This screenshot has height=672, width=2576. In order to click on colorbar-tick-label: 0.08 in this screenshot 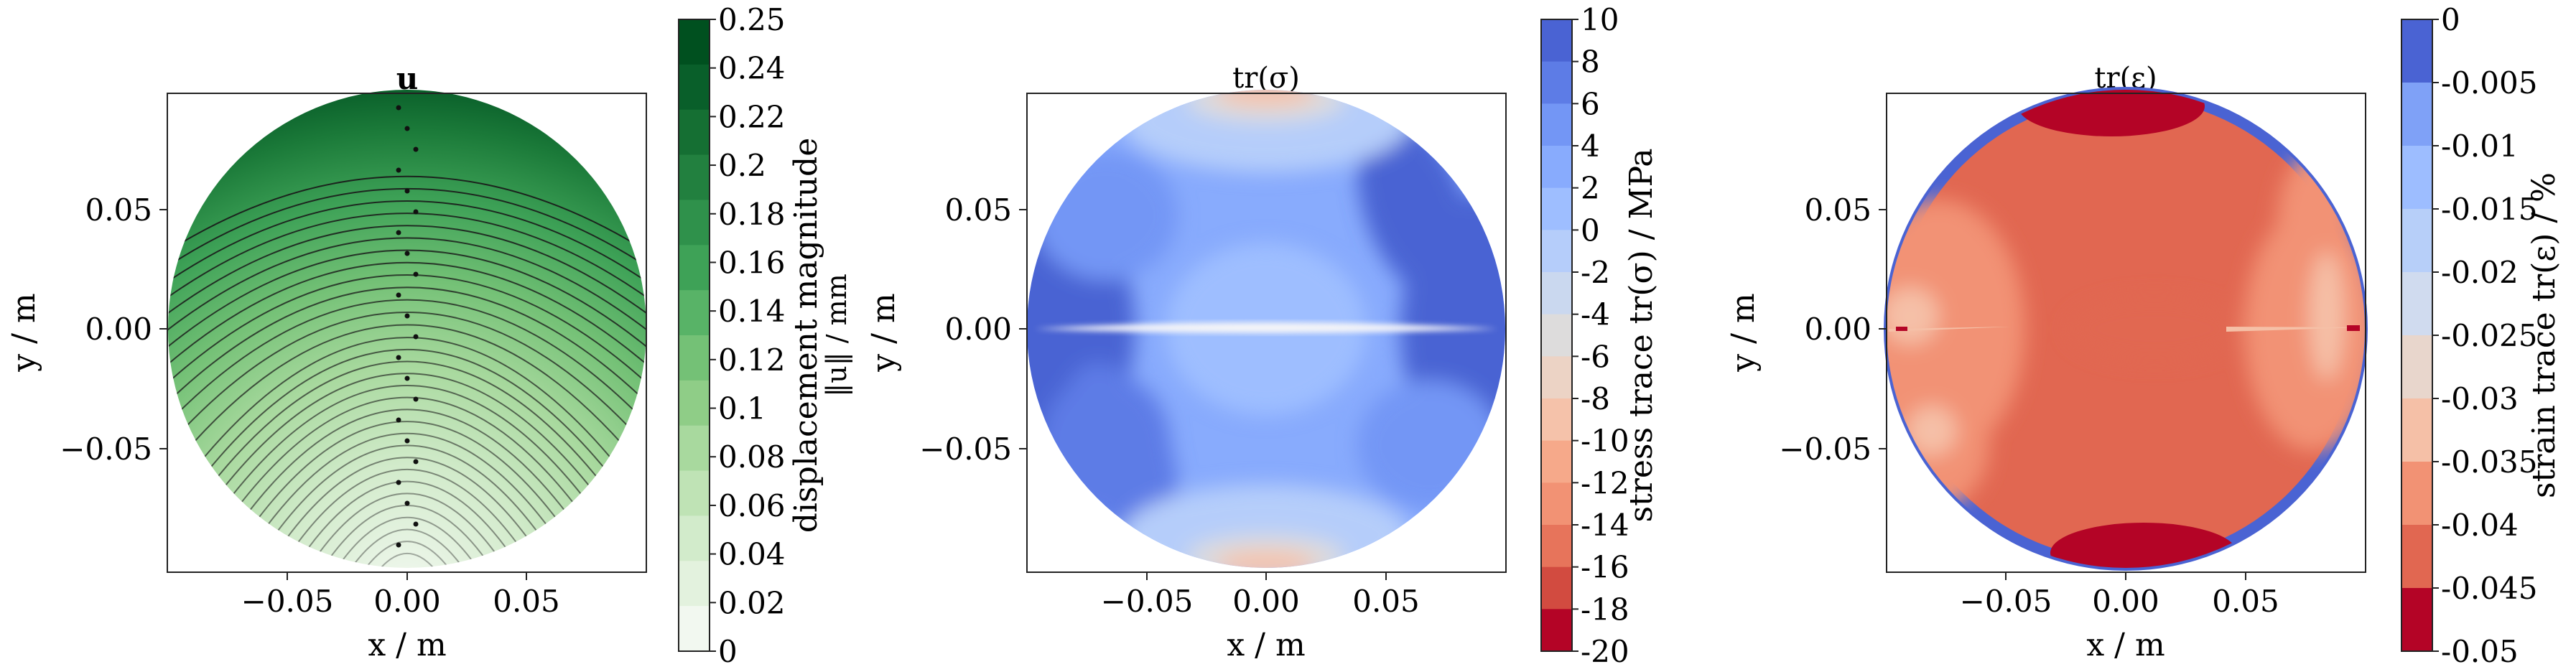, I will do `click(752, 457)`.